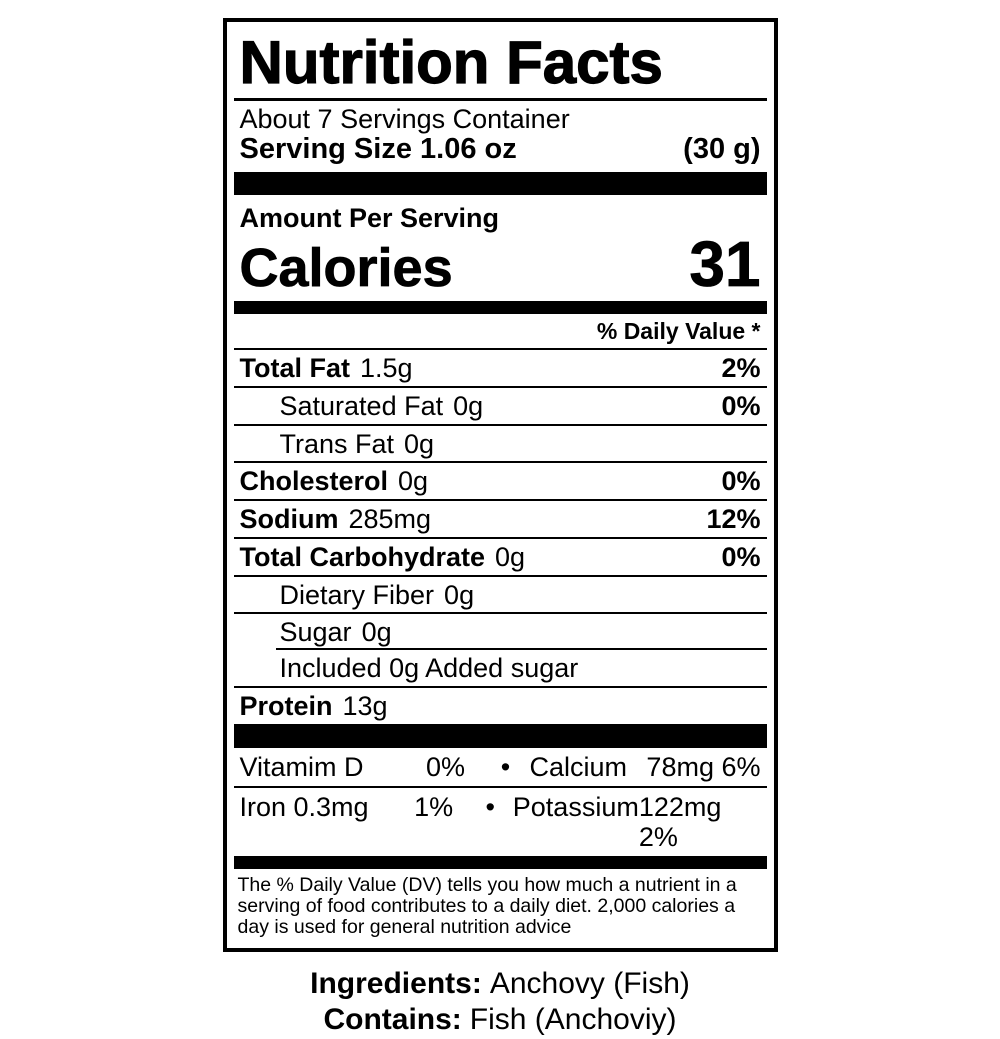  Describe the element at coordinates (500, 631) in the screenshot. I see `nutrient-row-sugar: Sugar 0g` at that location.